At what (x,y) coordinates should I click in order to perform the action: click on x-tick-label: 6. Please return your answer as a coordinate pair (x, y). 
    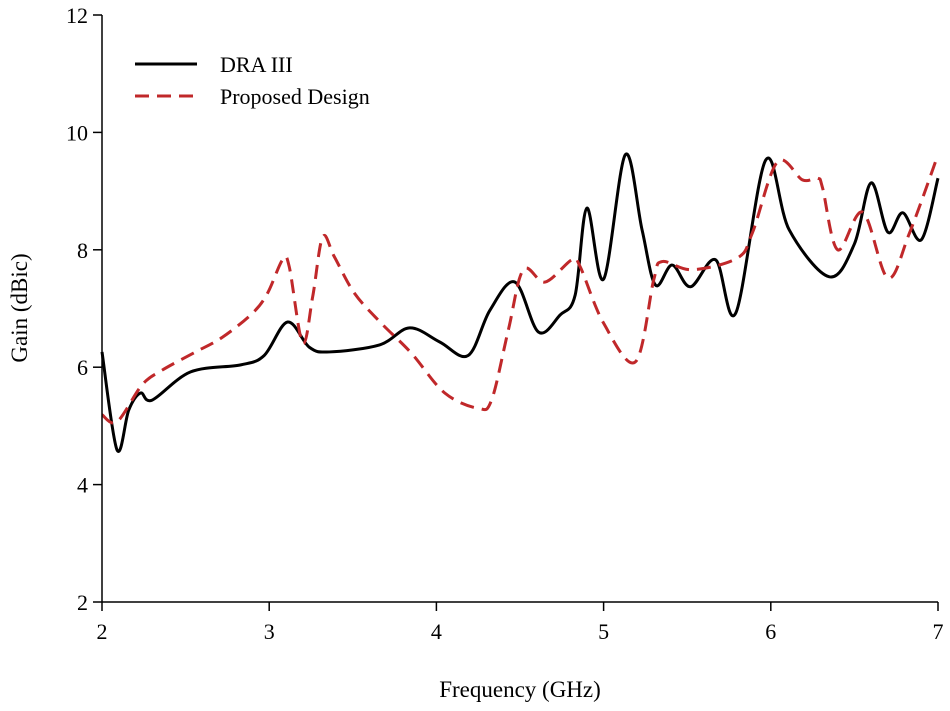
    Looking at the image, I should click on (770, 631).